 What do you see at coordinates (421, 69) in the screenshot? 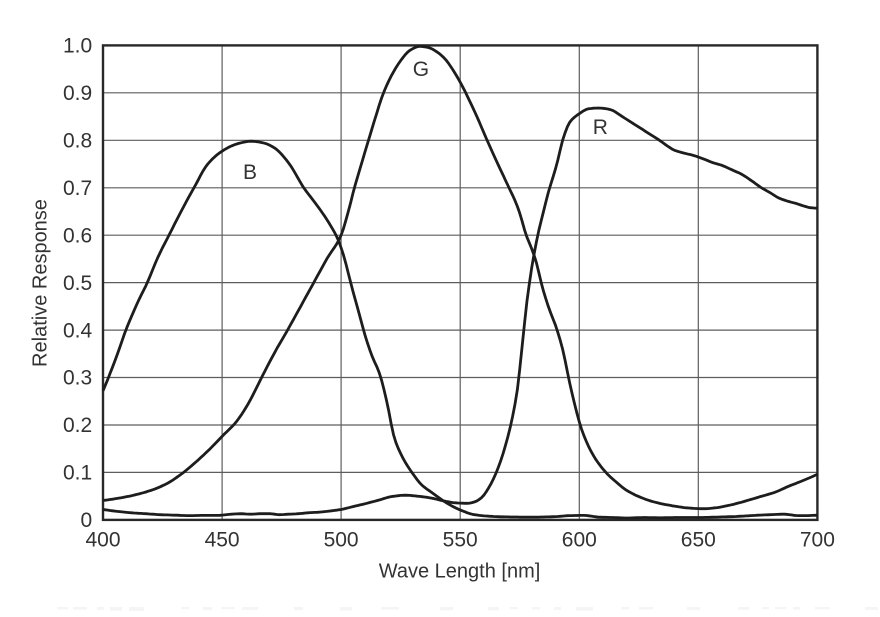
I see `svg-text: G` at bounding box center [421, 69].